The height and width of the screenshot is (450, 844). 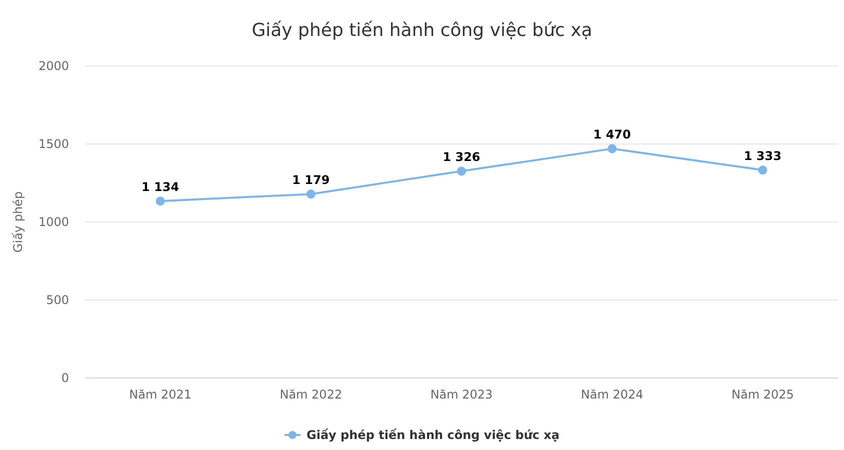 What do you see at coordinates (311, 395) in the screenshot?
I see `x-tick-label: Năm 2022` at bounding box center [311, 395].